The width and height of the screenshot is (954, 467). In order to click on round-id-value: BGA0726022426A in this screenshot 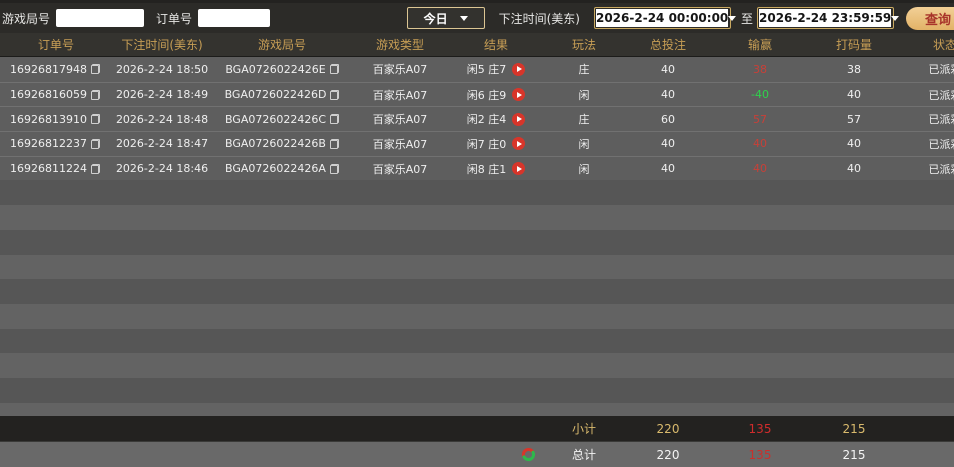, I will do `click(275, 169)`.